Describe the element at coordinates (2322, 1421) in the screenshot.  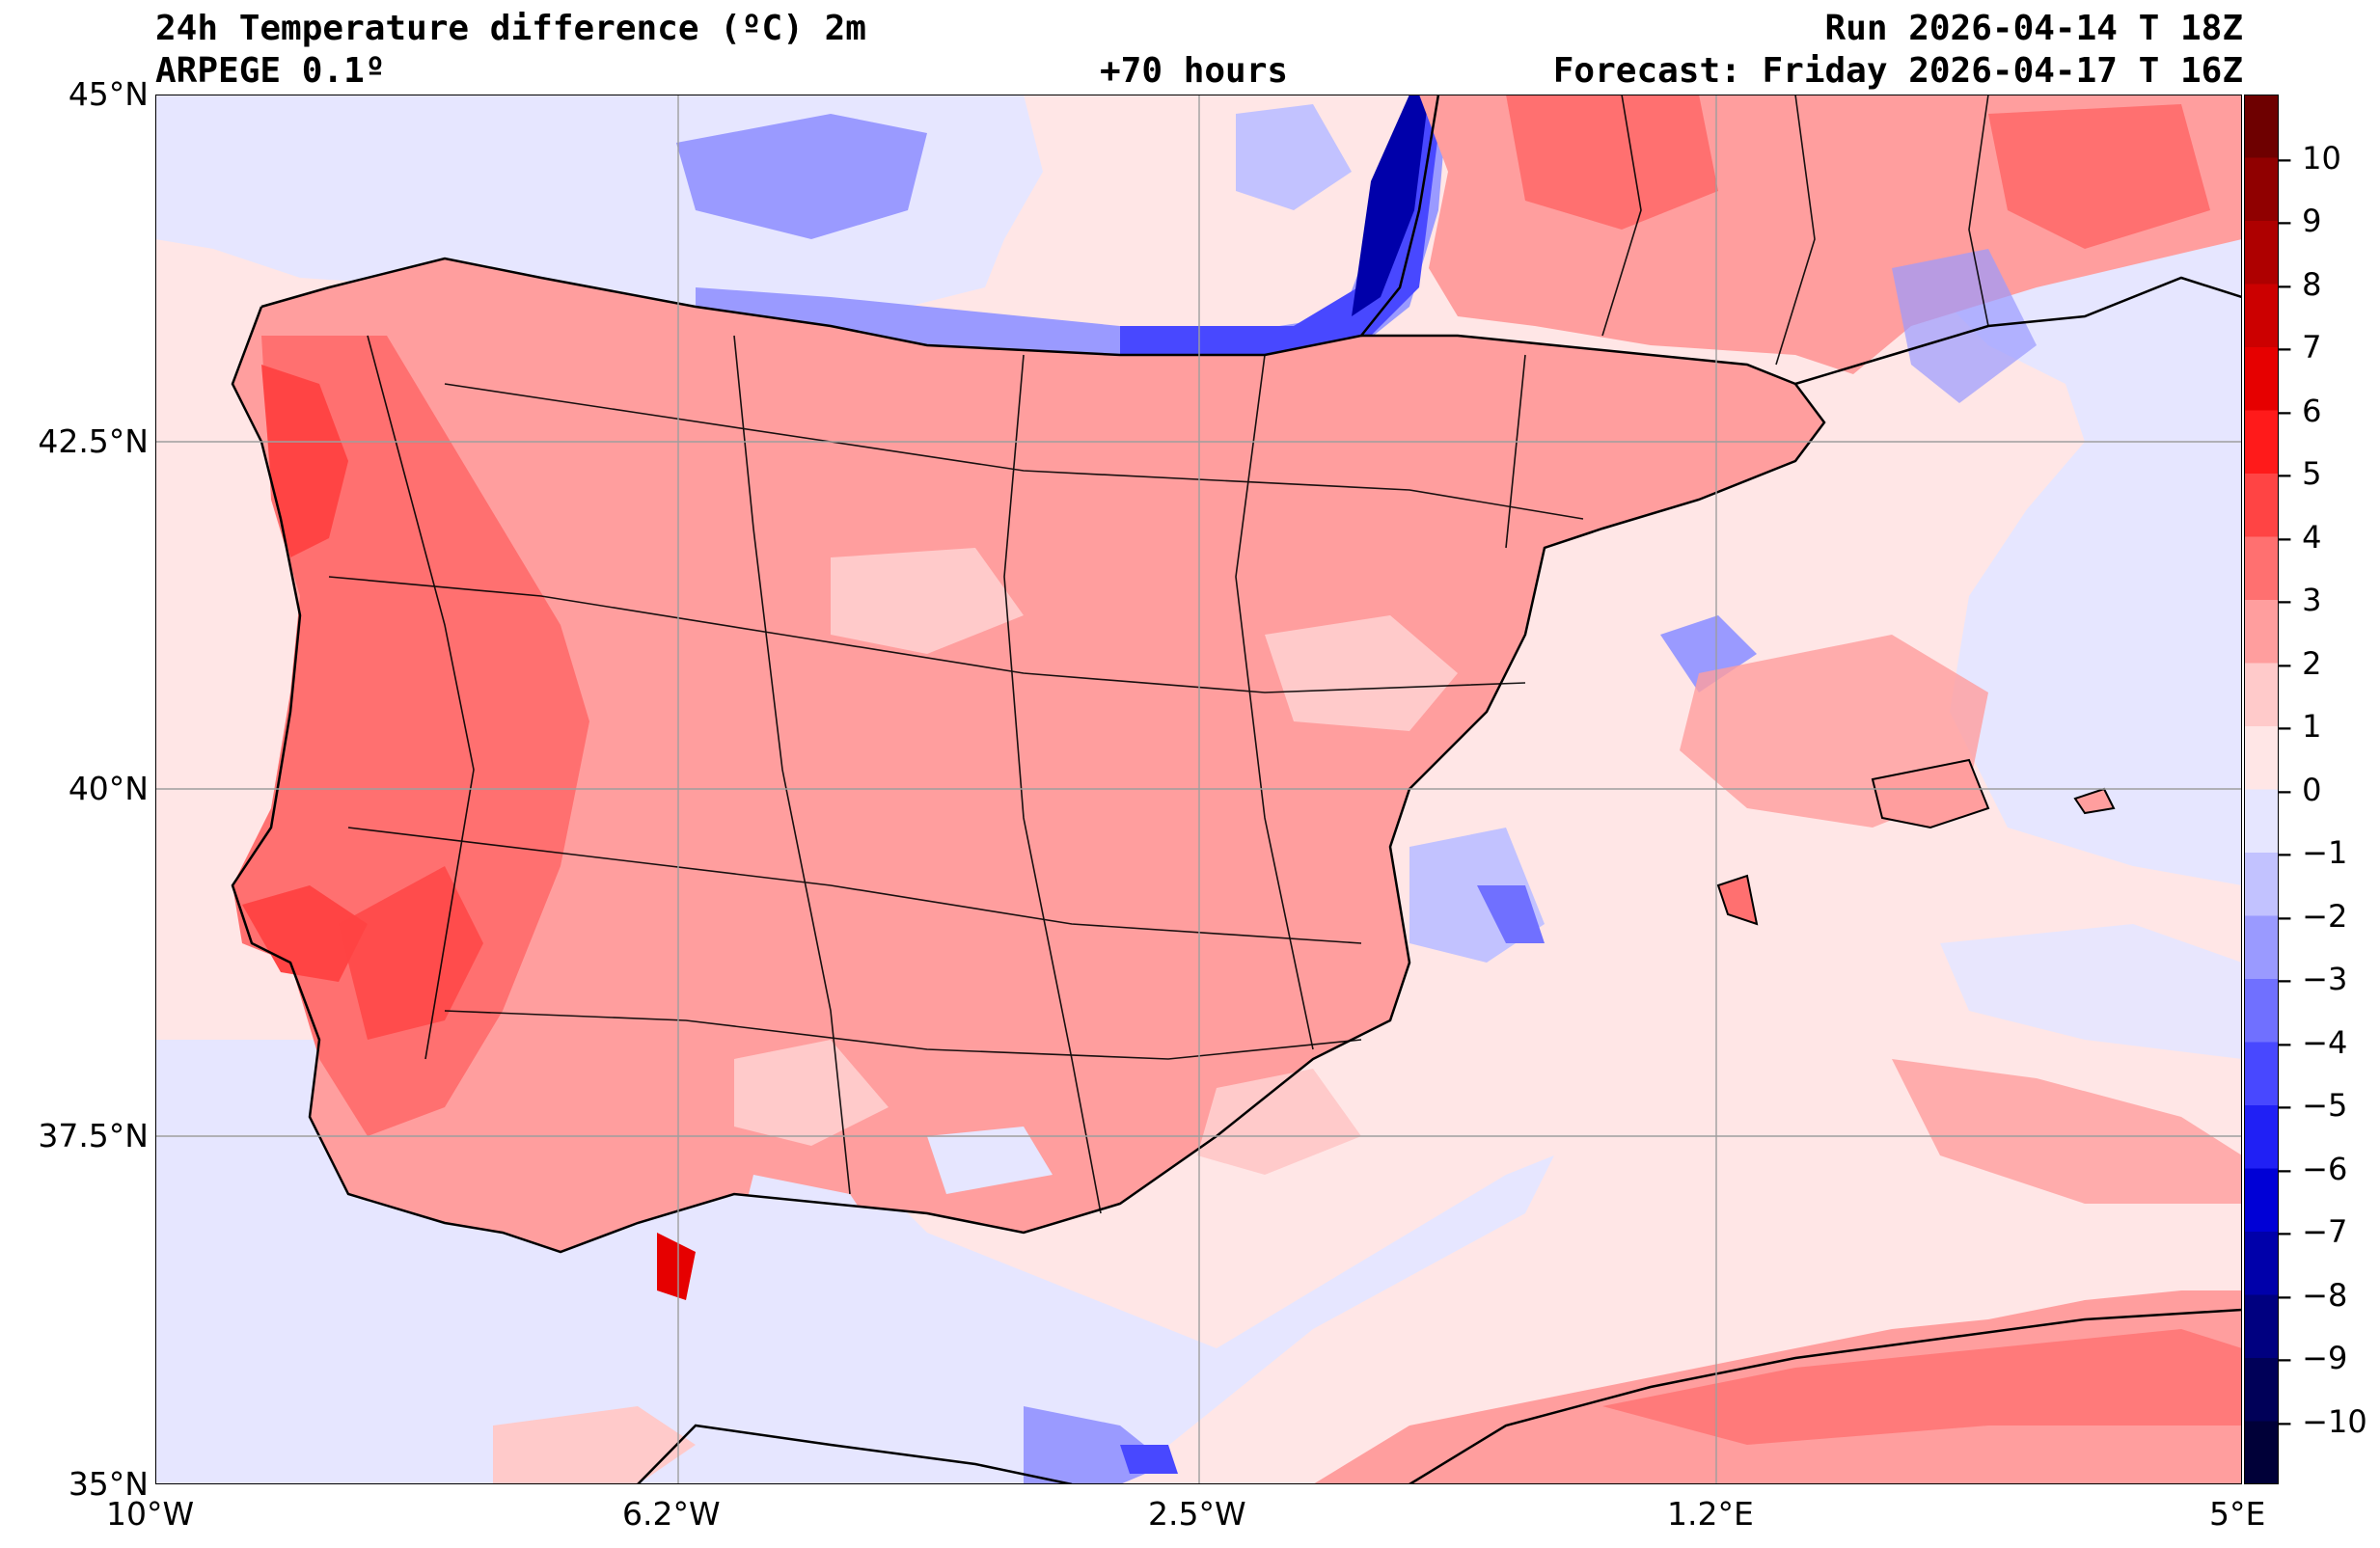
I see `colorbar-tick-label: – −10` at that location.